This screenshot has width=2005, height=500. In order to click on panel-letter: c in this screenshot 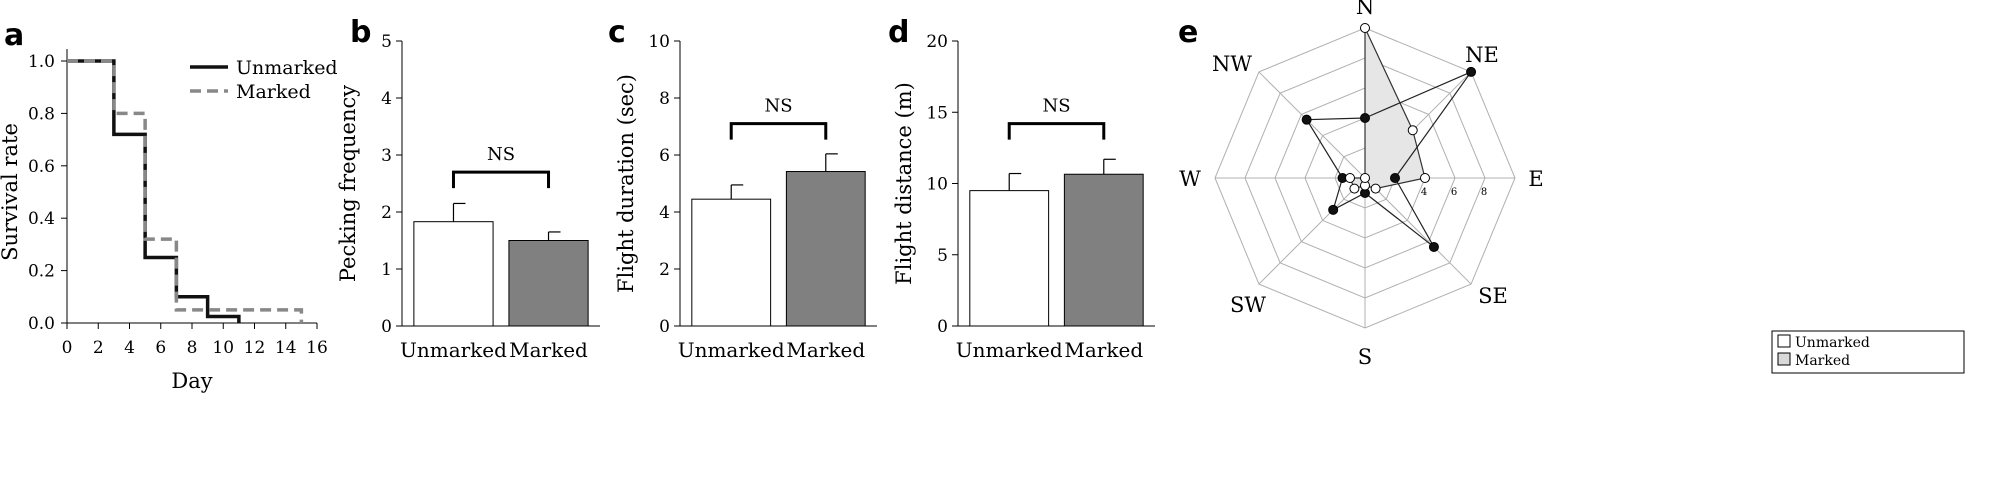, I will do `click(617, 32)`.